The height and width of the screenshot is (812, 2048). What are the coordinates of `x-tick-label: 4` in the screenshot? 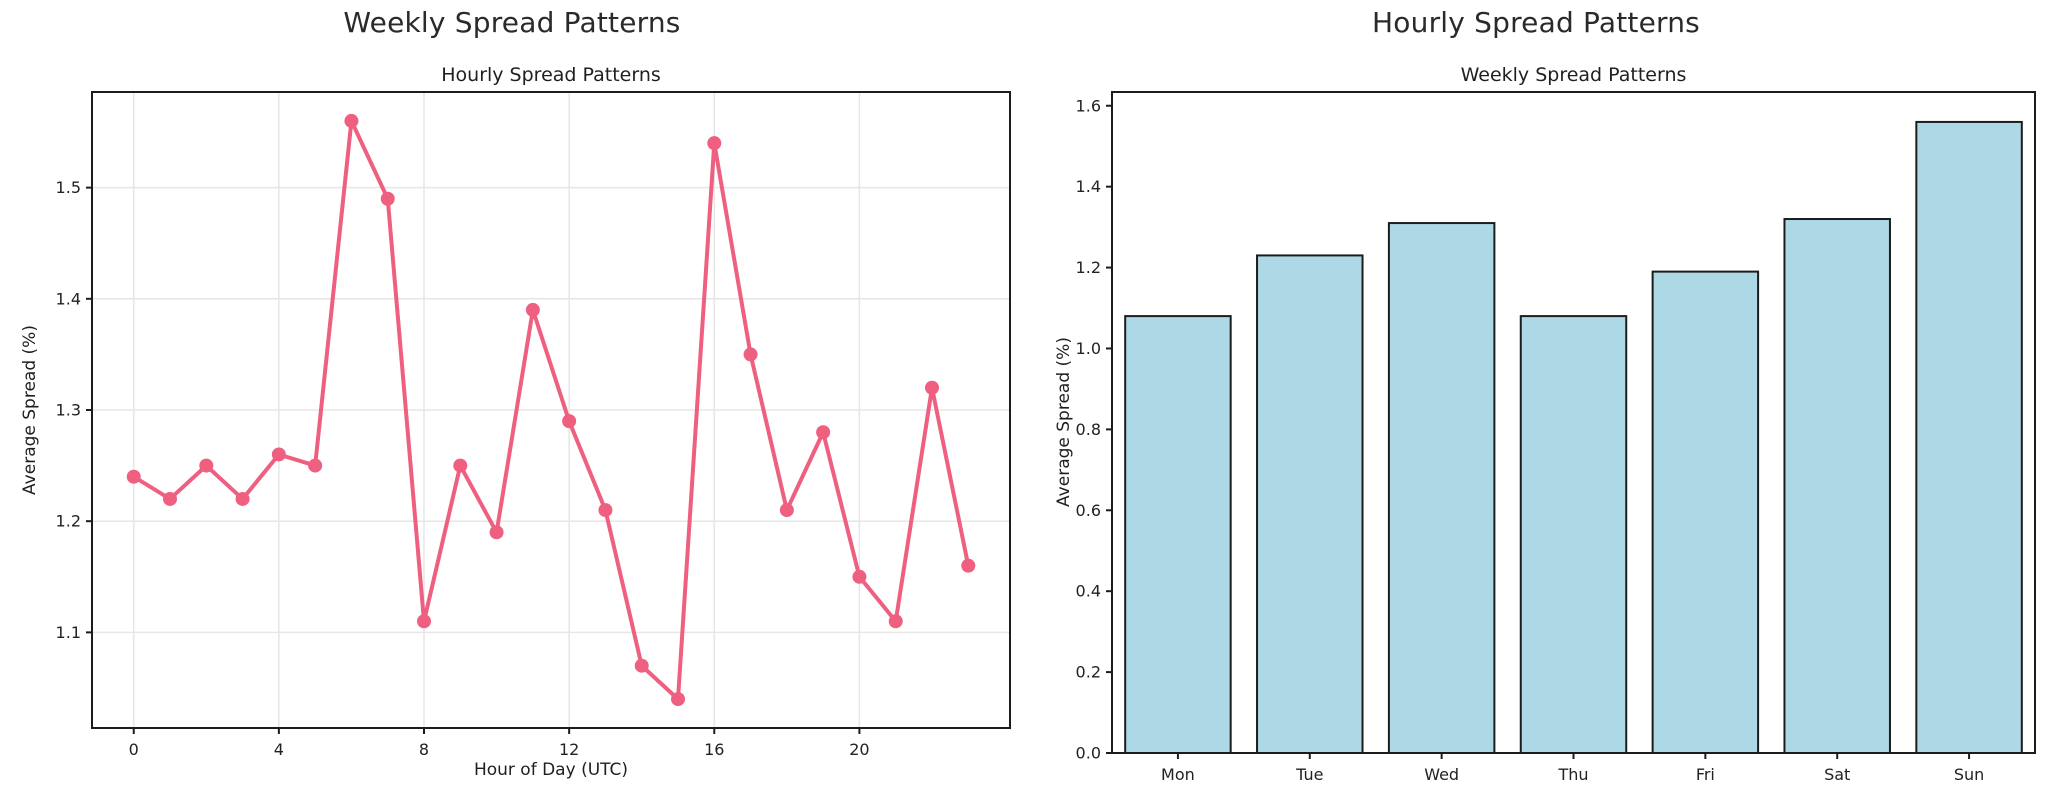 It's located at (279, 749).